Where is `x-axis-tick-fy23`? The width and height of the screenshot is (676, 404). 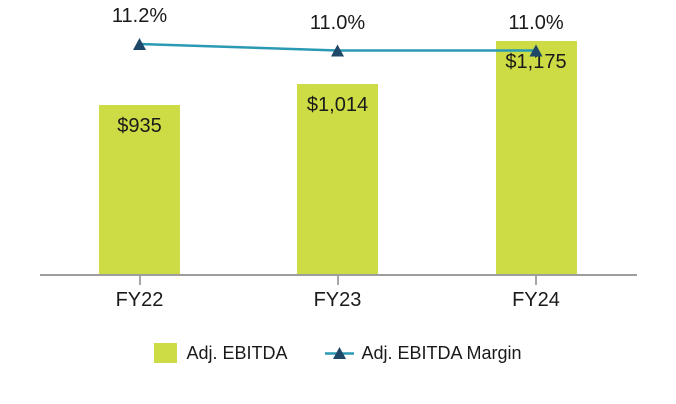 x-axis-tick-fy23 is located at coordinates (337, 280).